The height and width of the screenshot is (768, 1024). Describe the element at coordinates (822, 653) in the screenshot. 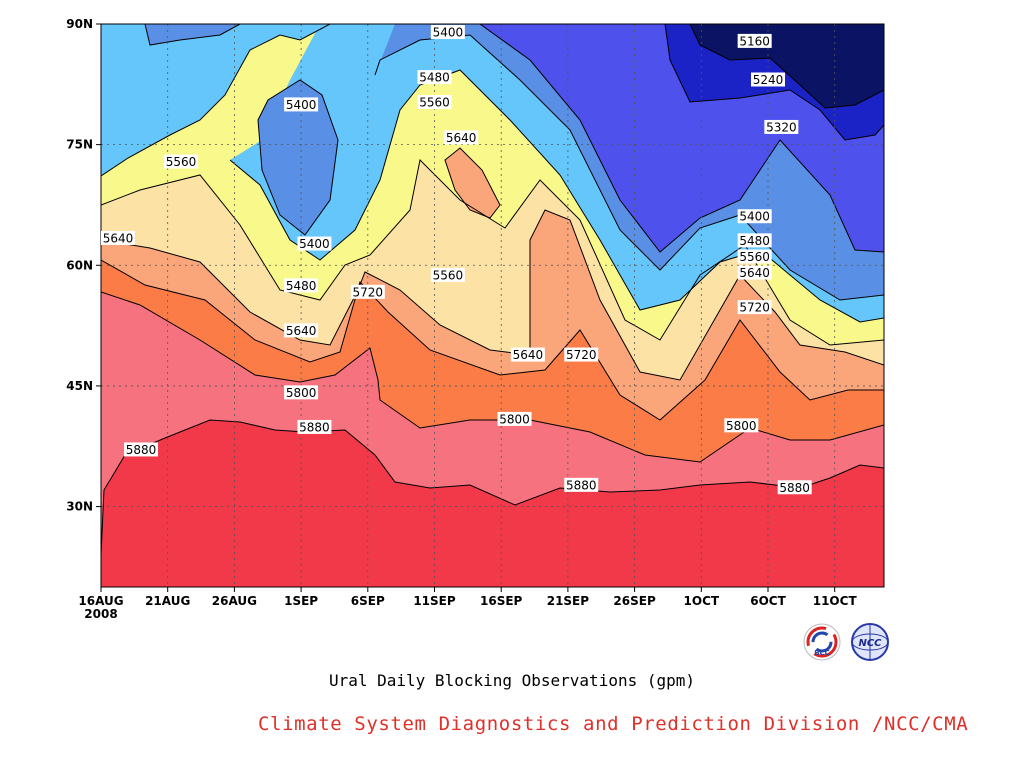

I see `bcc-logo-text: BCC` at that location.